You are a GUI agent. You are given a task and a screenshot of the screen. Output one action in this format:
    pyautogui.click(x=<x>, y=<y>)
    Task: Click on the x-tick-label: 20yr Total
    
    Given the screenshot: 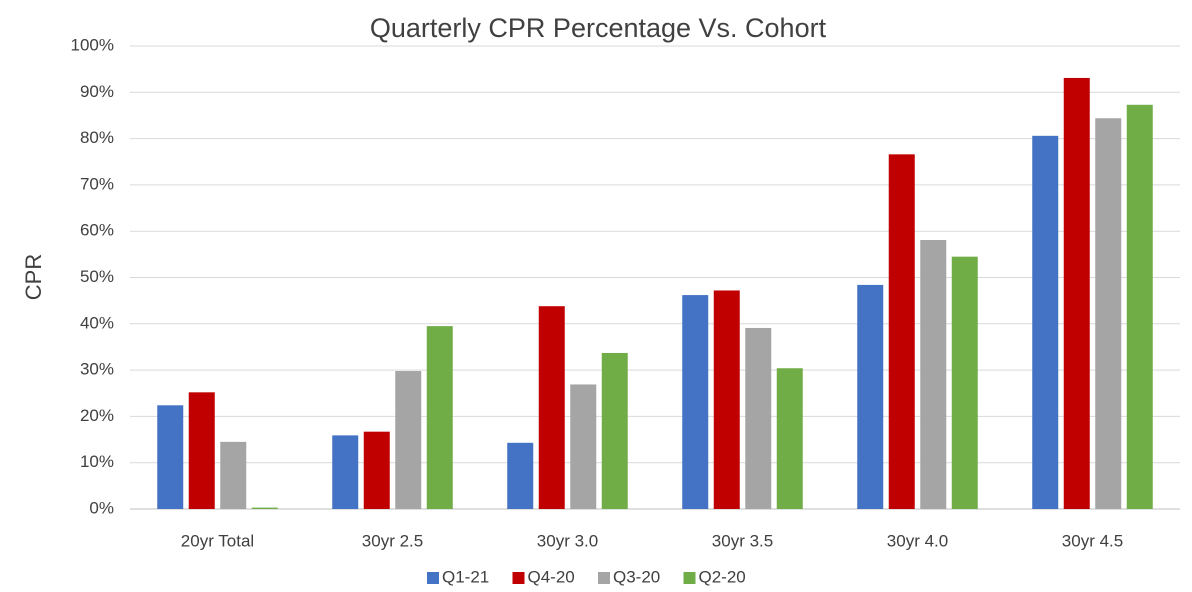 What is the action you would take?
    pyautogui.click(x=217, y=540)
    